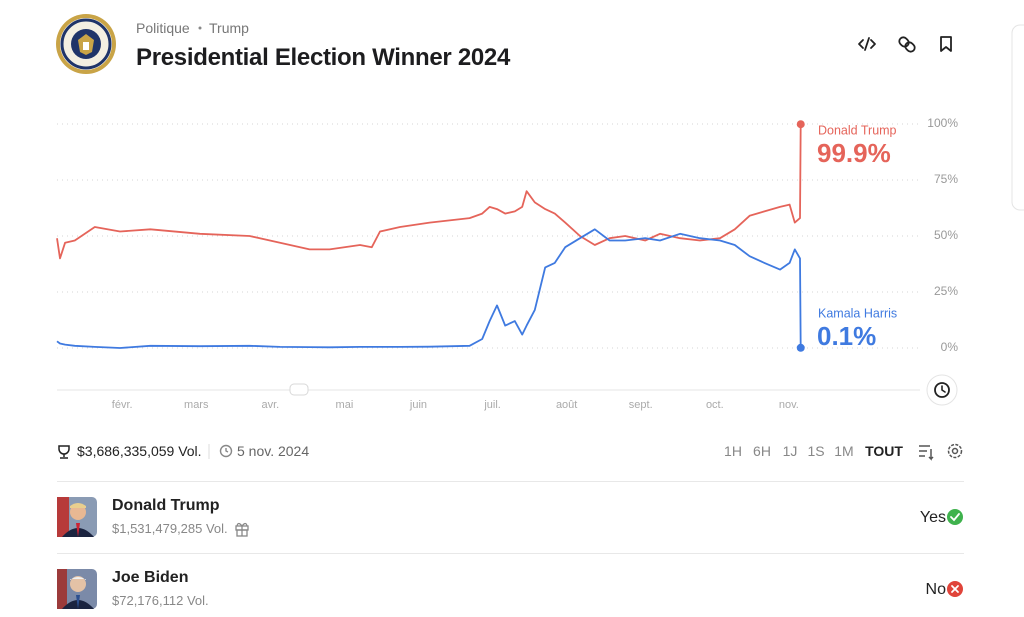  What do you see at coordinates (163, 28) in the screenshot?
I see `breadcrumb: Politique` at bounding box center [163, 28].